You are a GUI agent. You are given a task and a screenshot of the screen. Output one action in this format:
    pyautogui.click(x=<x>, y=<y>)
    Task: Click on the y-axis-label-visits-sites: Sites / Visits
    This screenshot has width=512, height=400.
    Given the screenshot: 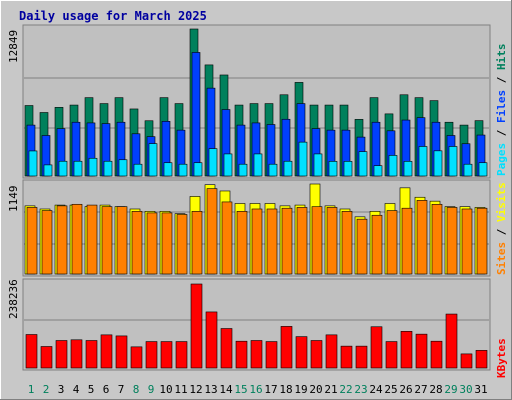 What is the action you would take?
    pyautogui.click(x=501, y=228)
    